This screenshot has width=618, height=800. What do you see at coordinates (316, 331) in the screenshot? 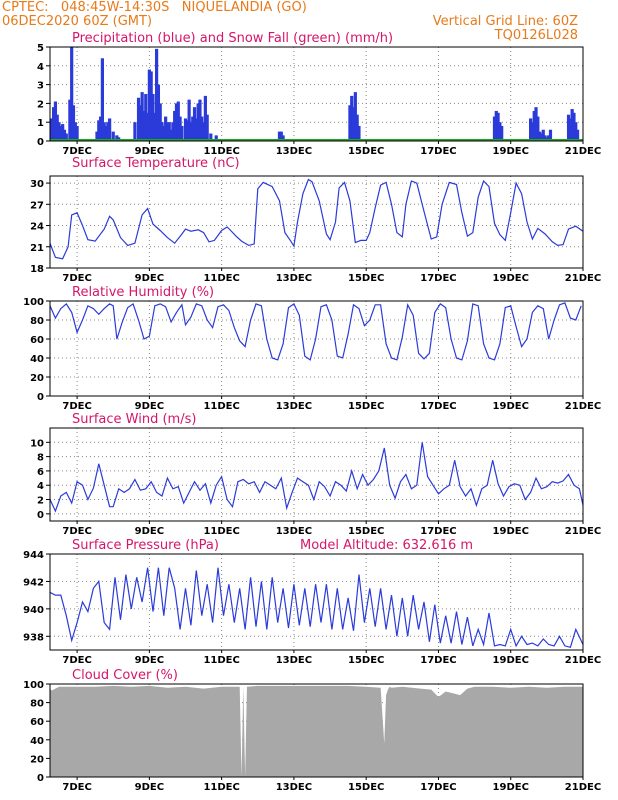
I see `rh-series-line` at bounding box center [316, 331].